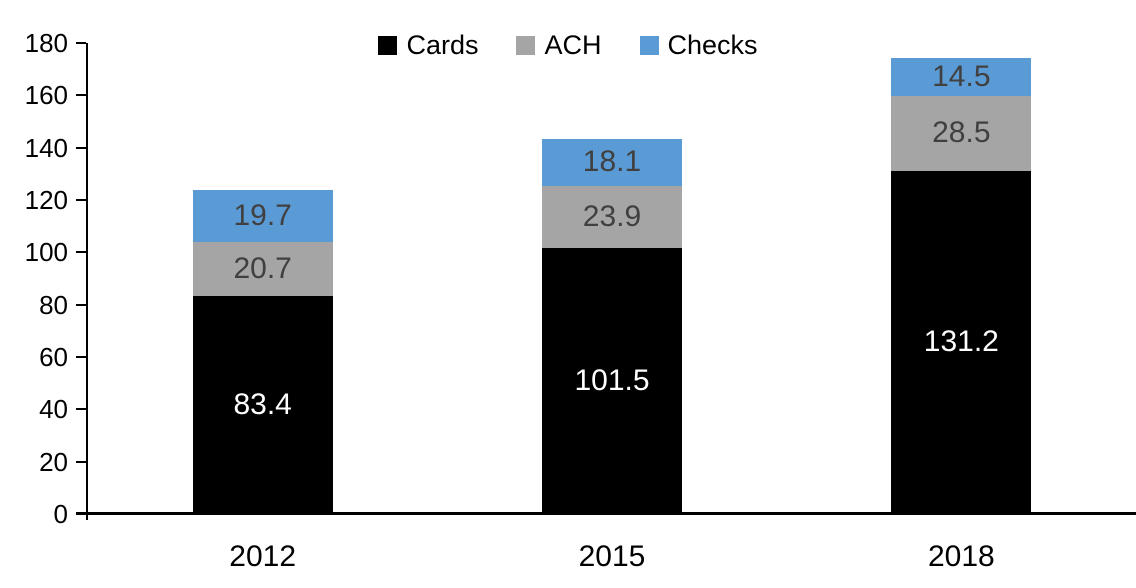 The image size is (1136, 588). What do you see at coordinates (46, 200) in the screenshot?
I see `y-tick-label: 120` at bounding box center [46, 200].